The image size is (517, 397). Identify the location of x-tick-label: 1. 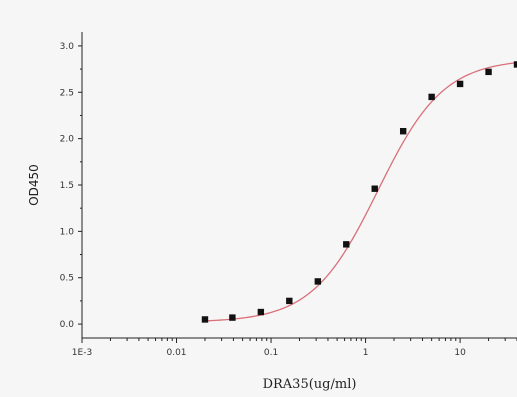
(366, 353).